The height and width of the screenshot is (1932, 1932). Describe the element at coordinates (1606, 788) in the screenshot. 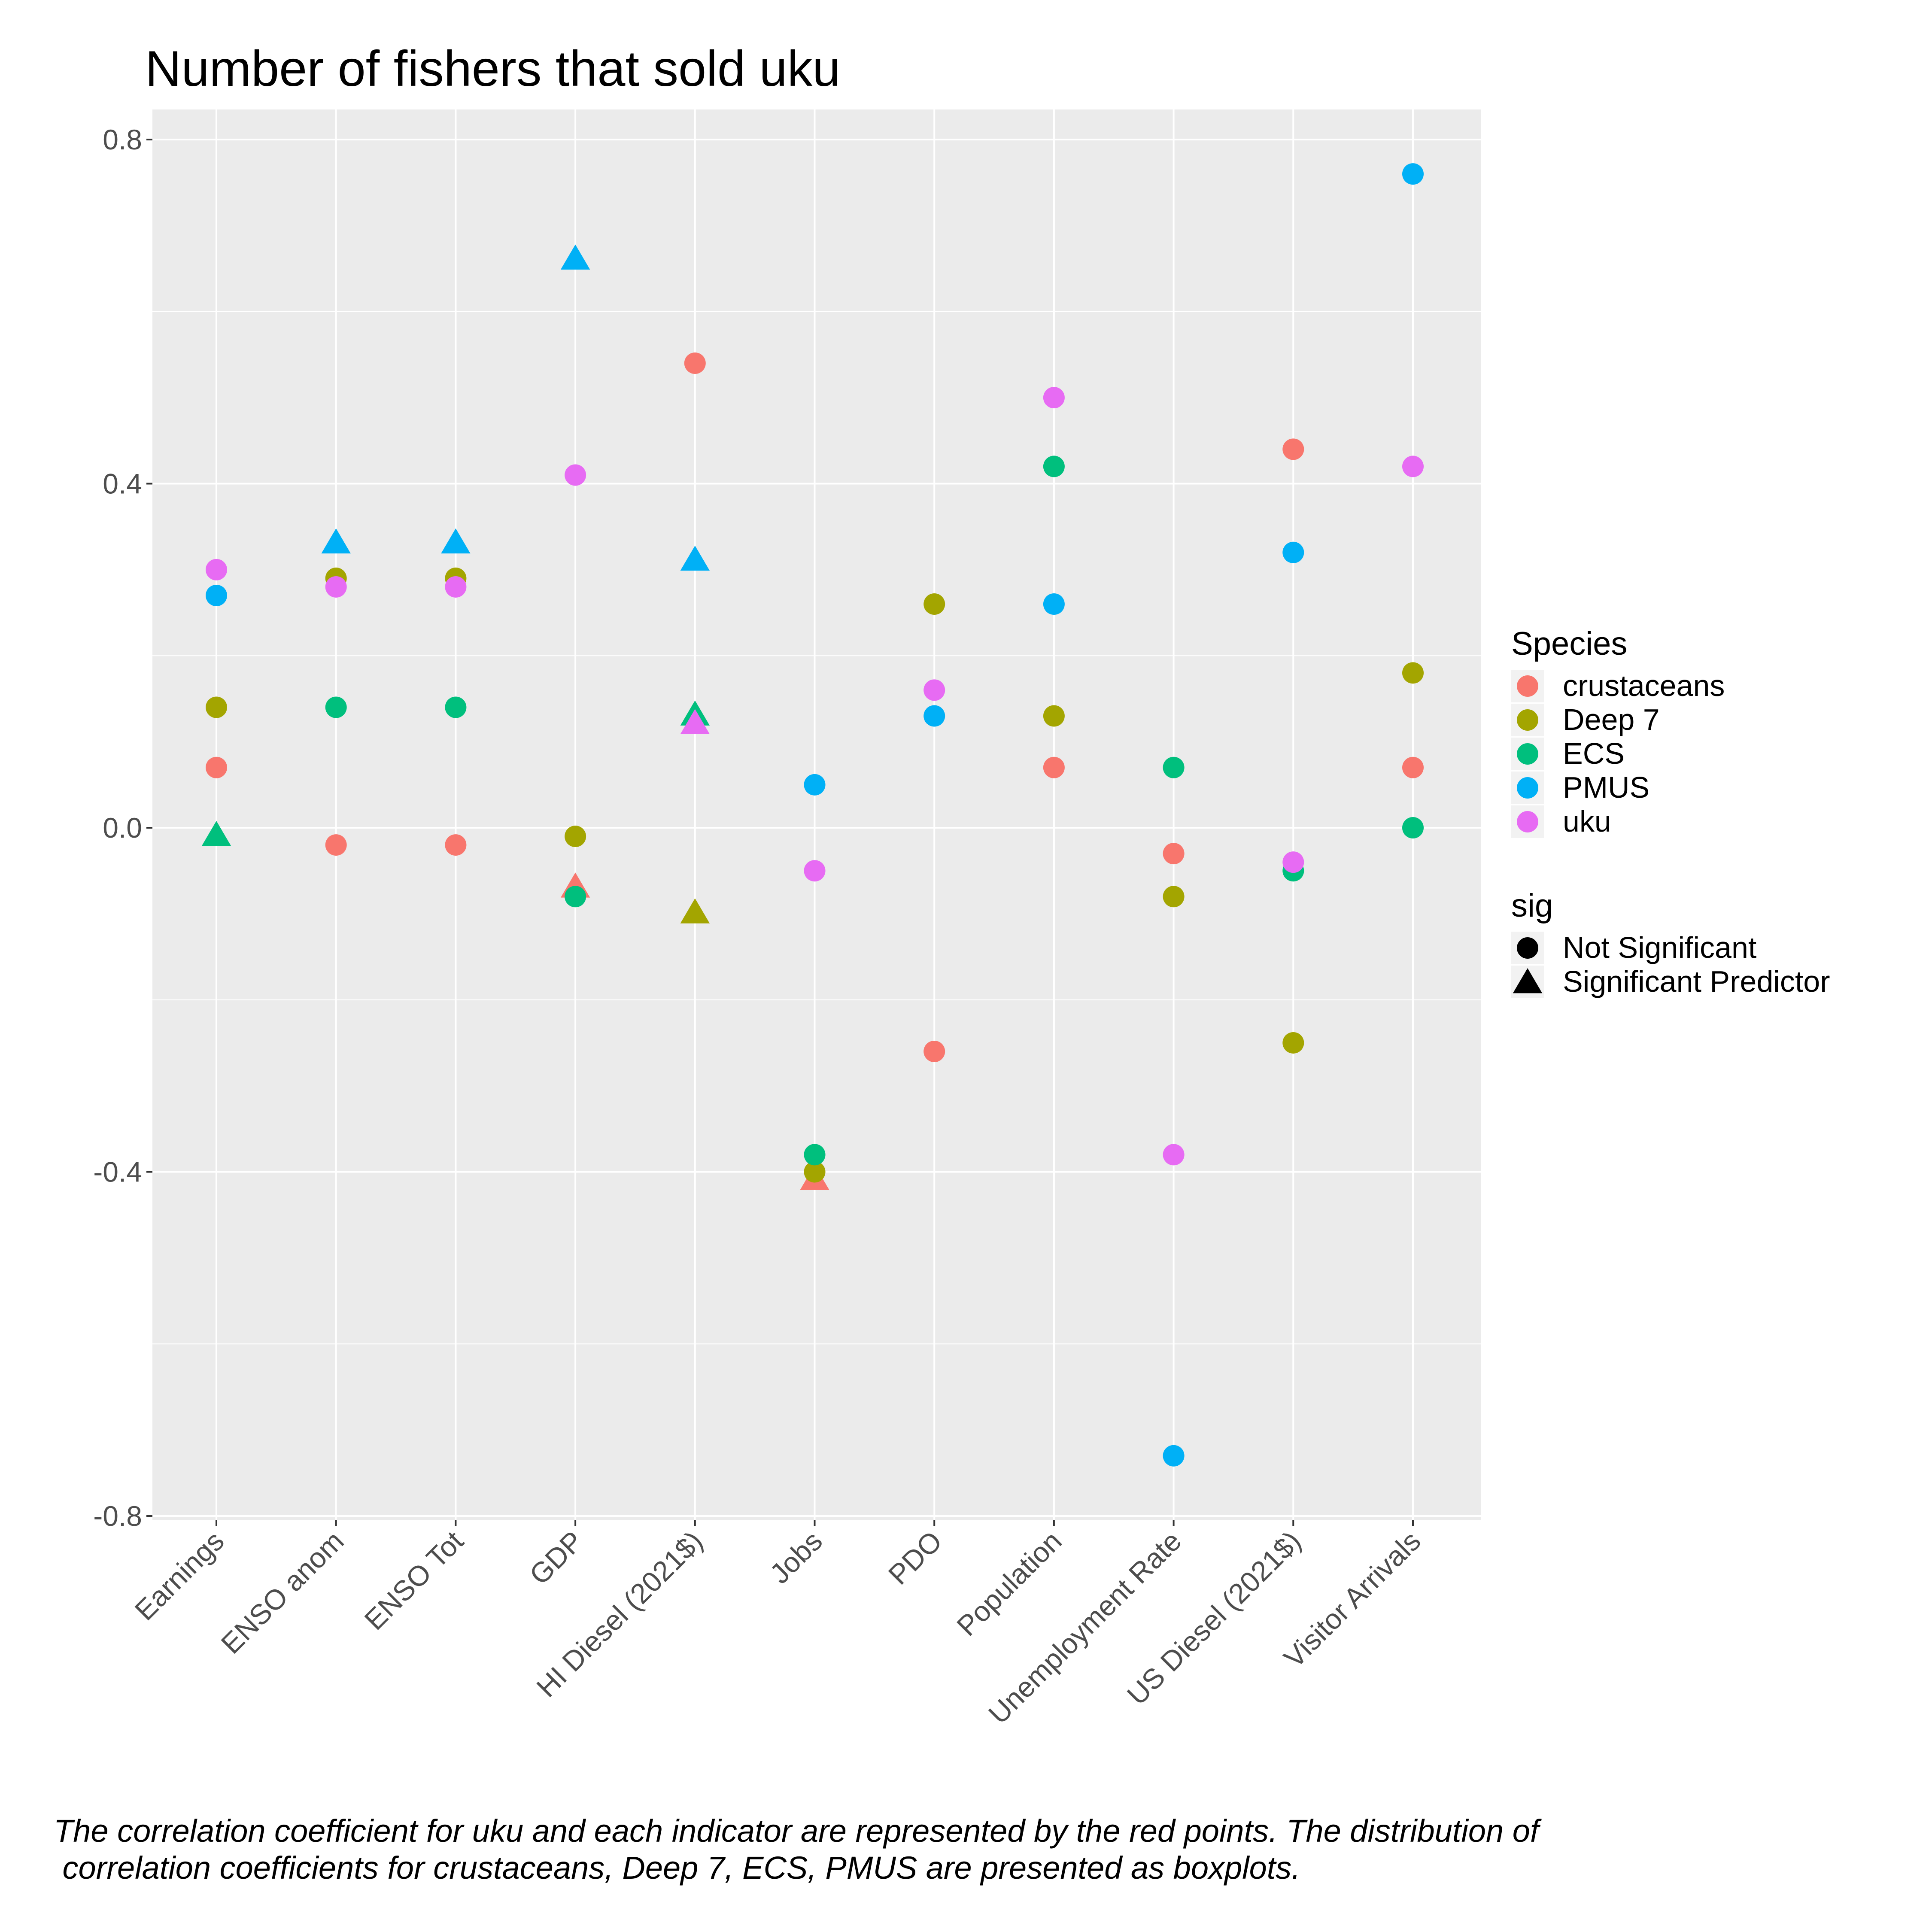

I see `legend-species-label: PMUS` at that location.